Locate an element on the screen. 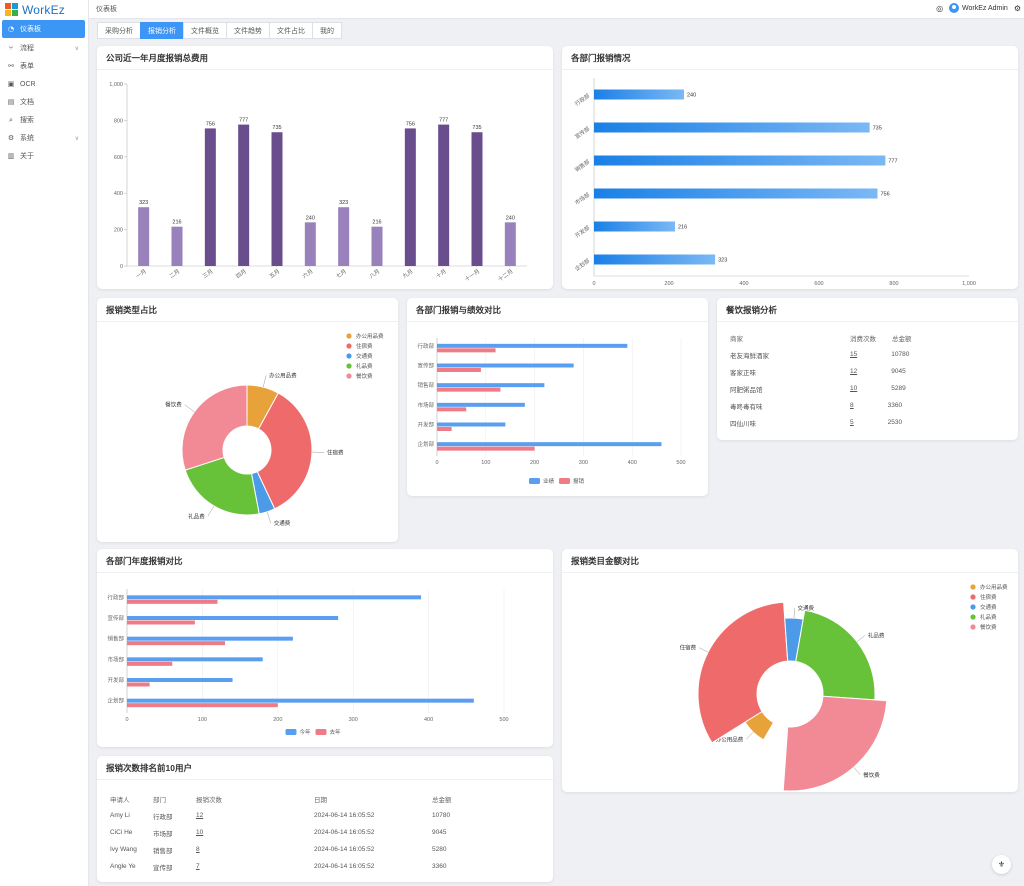 This screenshot has height=886, width=1024. table-cell: 阿肥粥品馆 is located at coordinates (746, 390).